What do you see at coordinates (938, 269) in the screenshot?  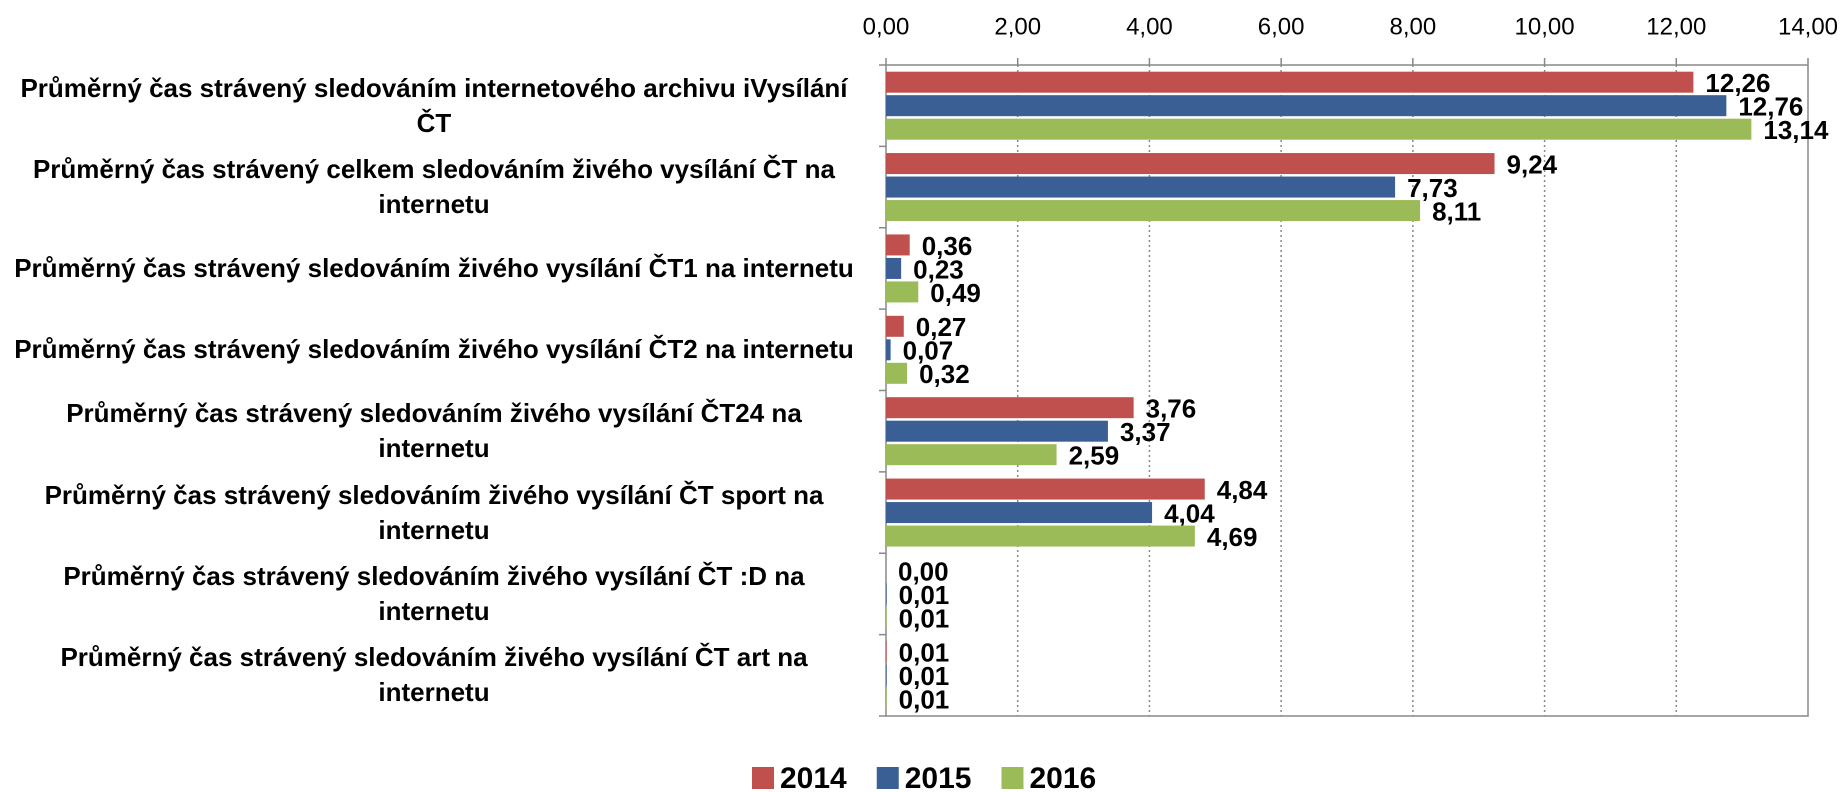 I see `value-label: 0,23` at bounding box center [938, 269].